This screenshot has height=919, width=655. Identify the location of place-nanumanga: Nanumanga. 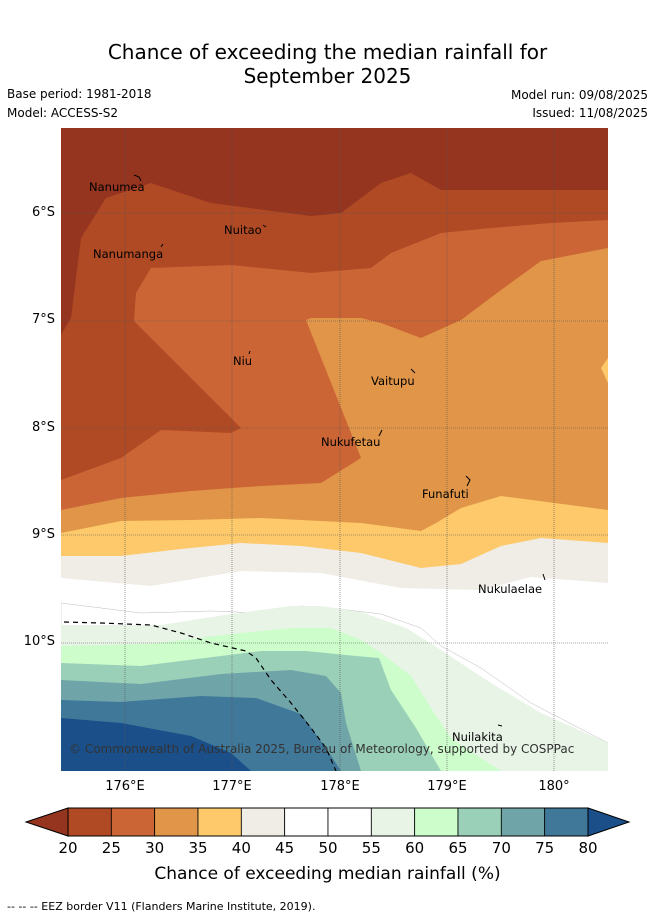
(128, 254).